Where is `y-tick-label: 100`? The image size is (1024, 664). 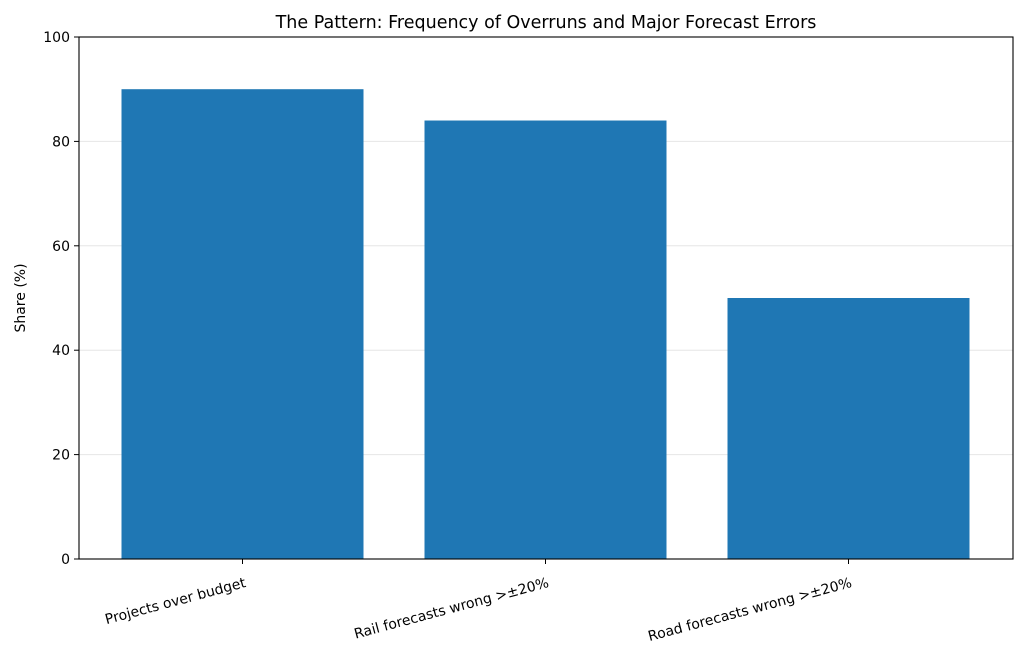
y-tick-label: 100 is located at coordinates (56, 38).